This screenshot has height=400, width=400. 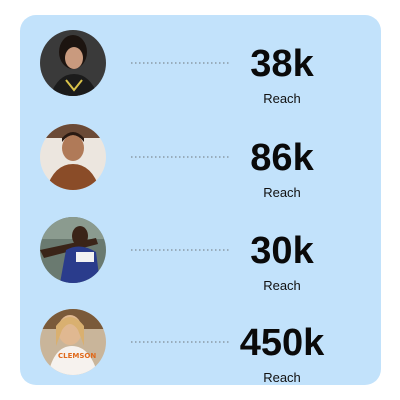 What do you see at coordinates (282, 158) in the screenshot?
I see `reach-value: 86k` at bounding box center [282, 158].